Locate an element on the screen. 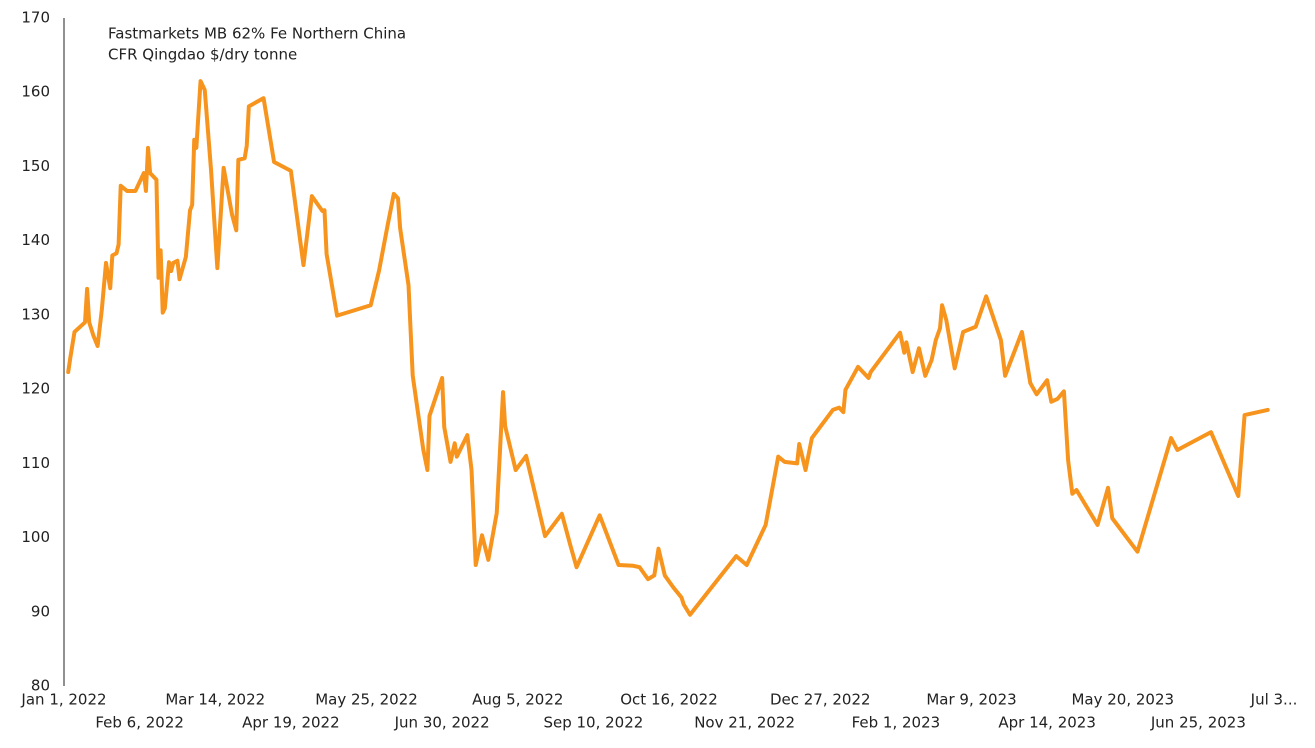 The width and height of the screenshot is (1315, 748). x-tick-label: Sep 10, 2022 is located at coordinates (593, 723).